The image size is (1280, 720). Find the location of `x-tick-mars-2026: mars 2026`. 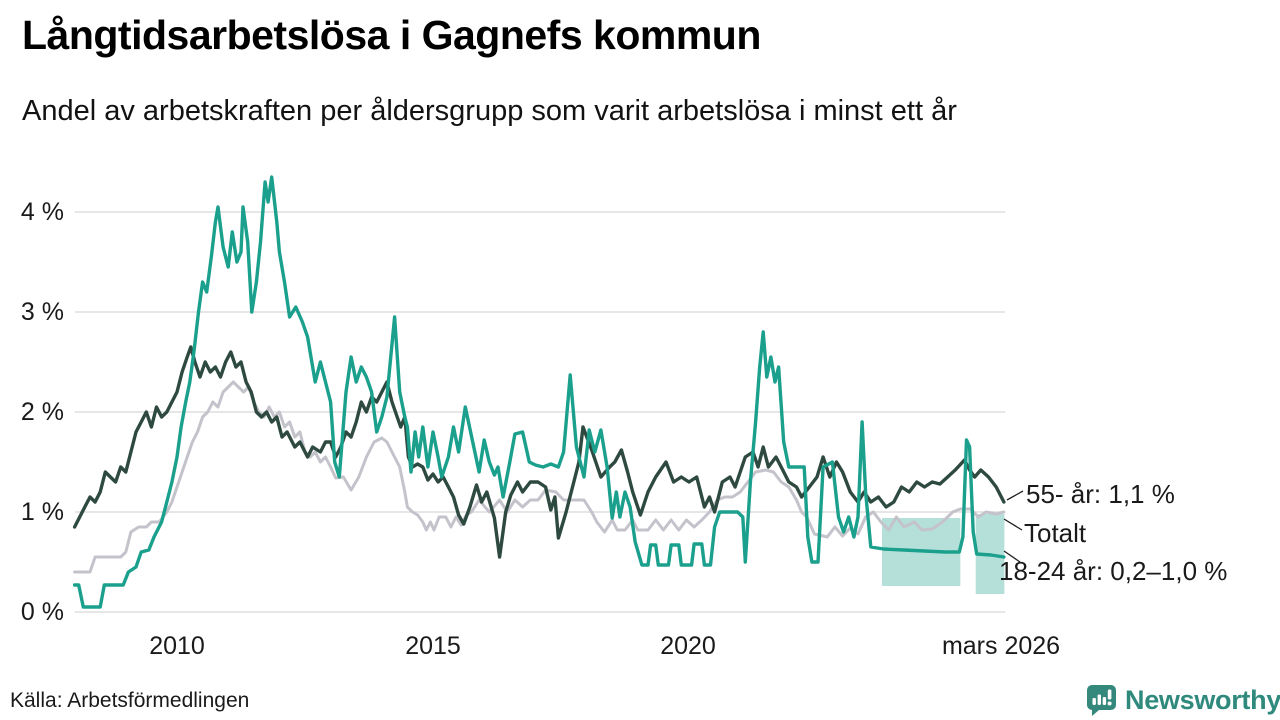

x-tick-mars-2026: mars 2026 is located at coordinates (1001, 646).